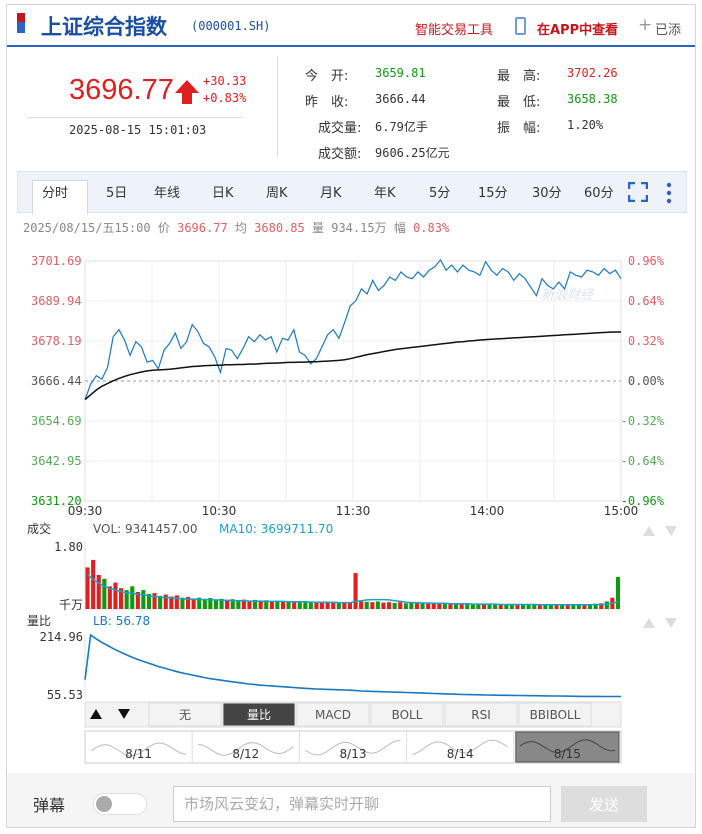 This screenshot has height=834, width=702. Describe the element at coordinates (669, 193) in the screenshot. I see `more-icon` at that location.